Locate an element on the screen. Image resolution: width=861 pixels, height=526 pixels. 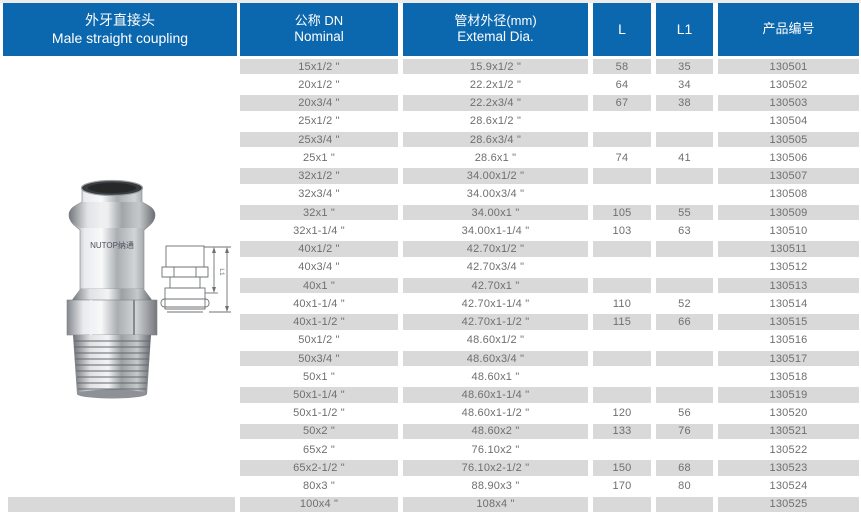
cell-nominal: 32x1/2 " is located at coordinates (319, 176).